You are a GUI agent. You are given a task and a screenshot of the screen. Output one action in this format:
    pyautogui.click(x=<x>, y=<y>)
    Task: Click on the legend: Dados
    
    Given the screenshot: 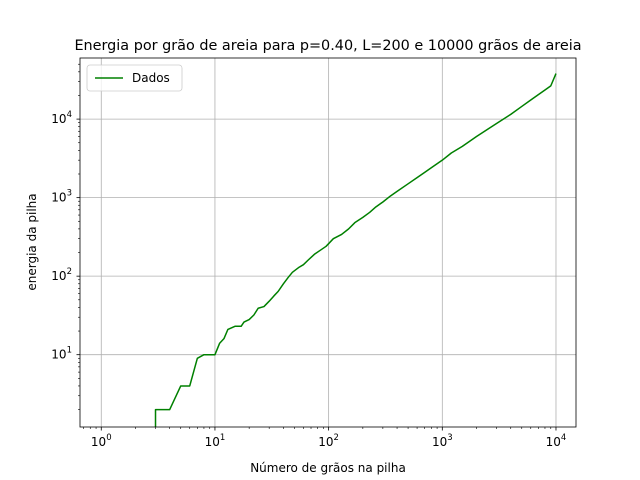 What is the action you would take?
    pyautogui.click(x=134, y=78)
    